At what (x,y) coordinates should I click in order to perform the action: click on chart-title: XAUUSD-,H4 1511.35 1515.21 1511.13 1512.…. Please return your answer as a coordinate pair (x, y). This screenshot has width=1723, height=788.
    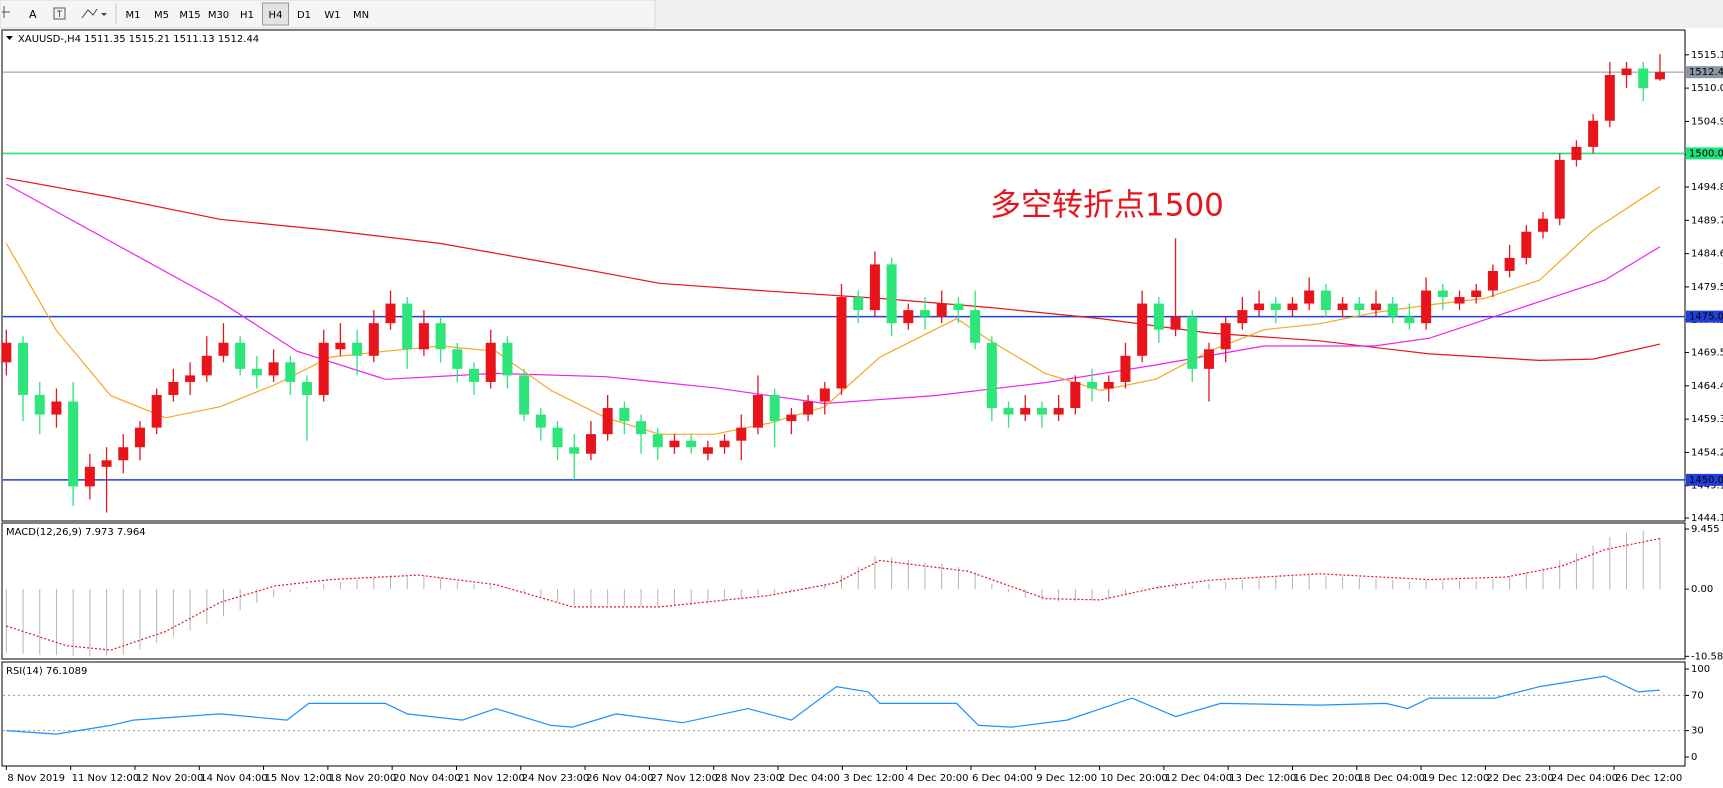
    Looking at the image, I should click on (138, 39).